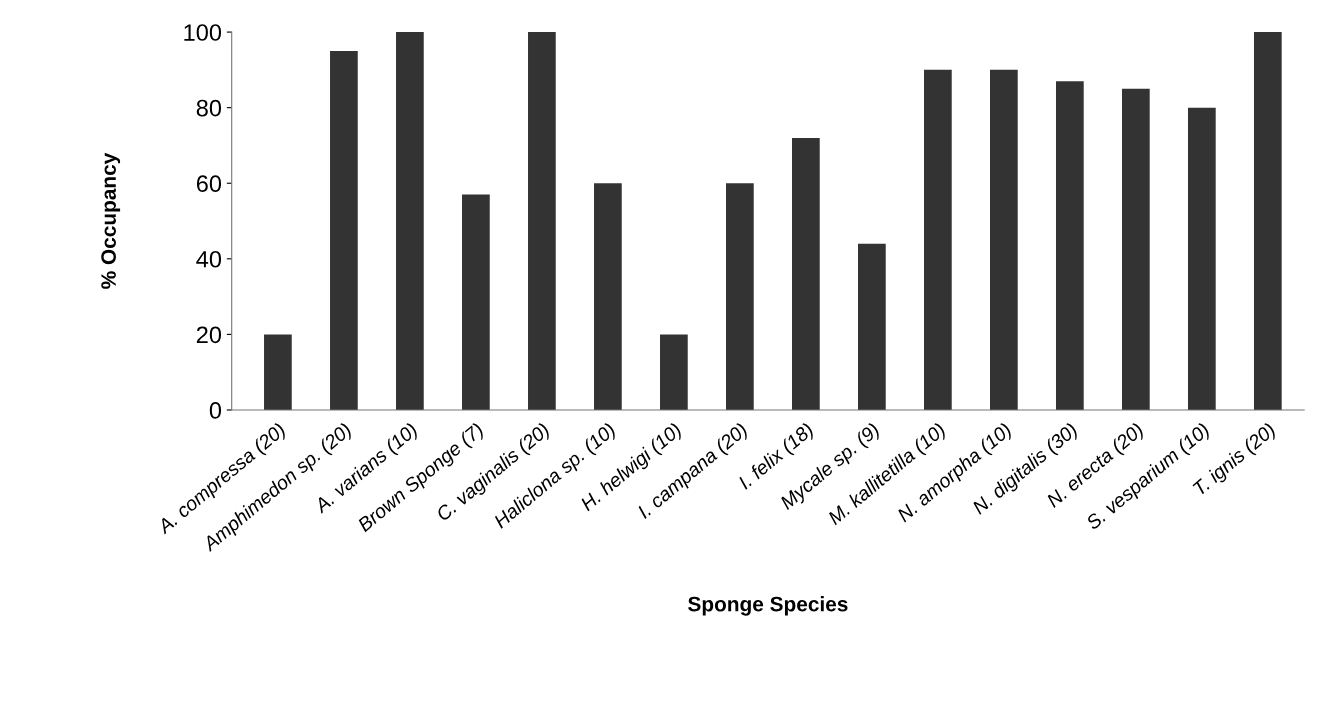  Describe the element at coordinates (768, 606) in the screenshot. I see `x-axis-title: Sponge Species` at that location.